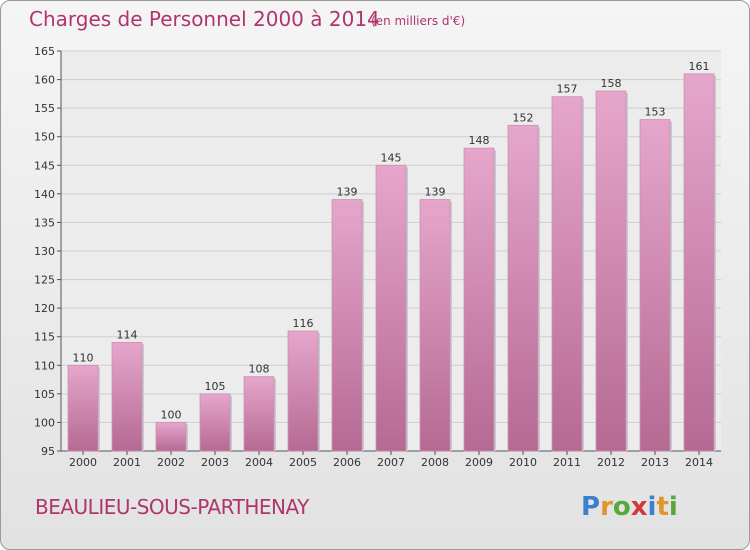 Image resolution: width=750 pixels, height=550 pixels. Describe the element at coordinates (523, 462) in the screenshot. I see `x-tick-label: 2010` at that location.